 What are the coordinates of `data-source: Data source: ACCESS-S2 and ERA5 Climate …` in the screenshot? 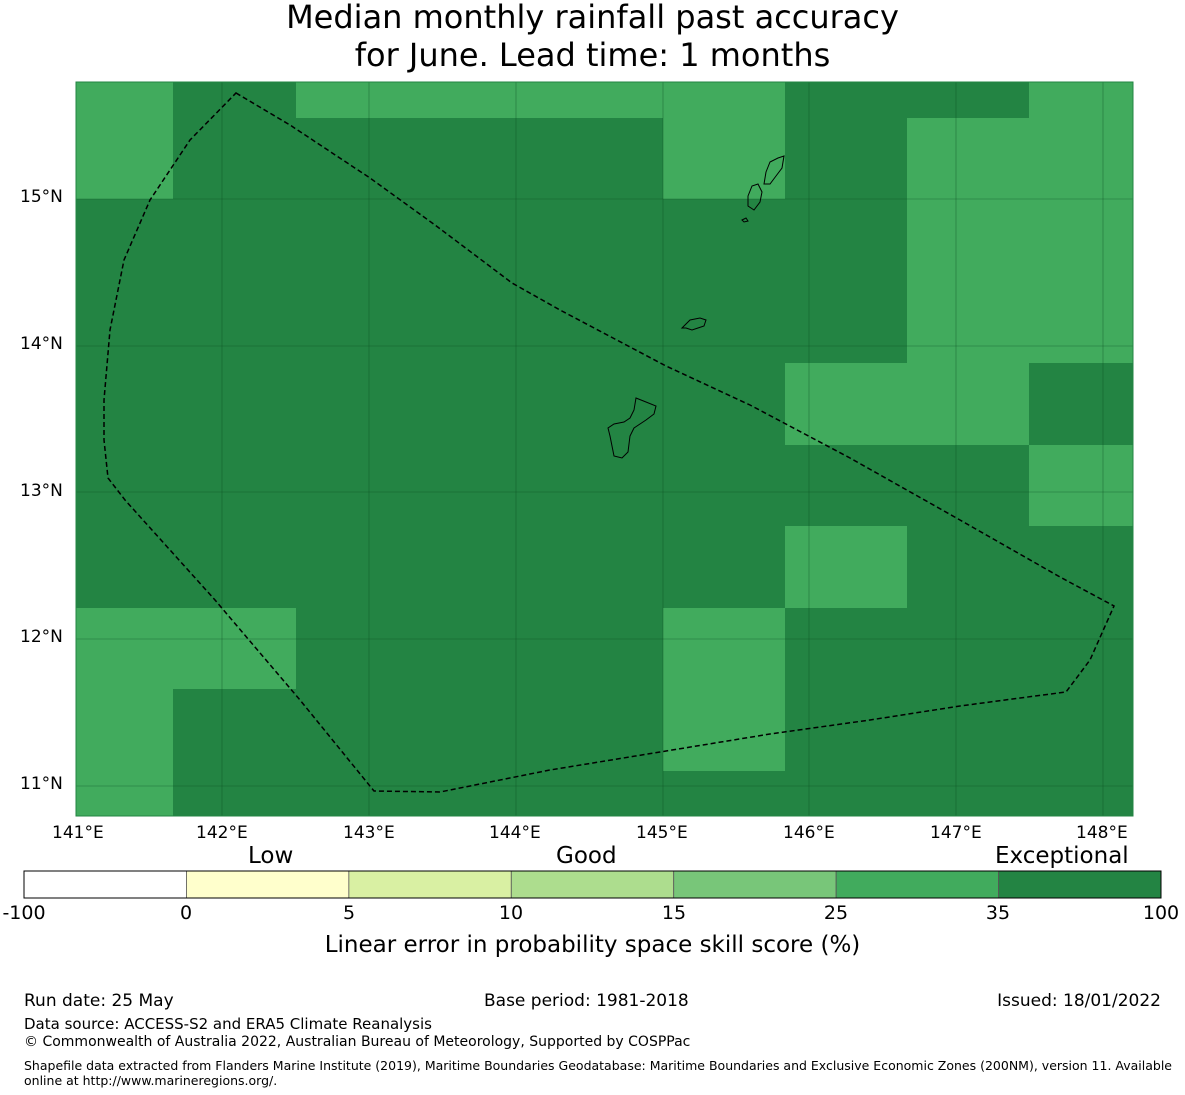 It's located at (228, 1024).